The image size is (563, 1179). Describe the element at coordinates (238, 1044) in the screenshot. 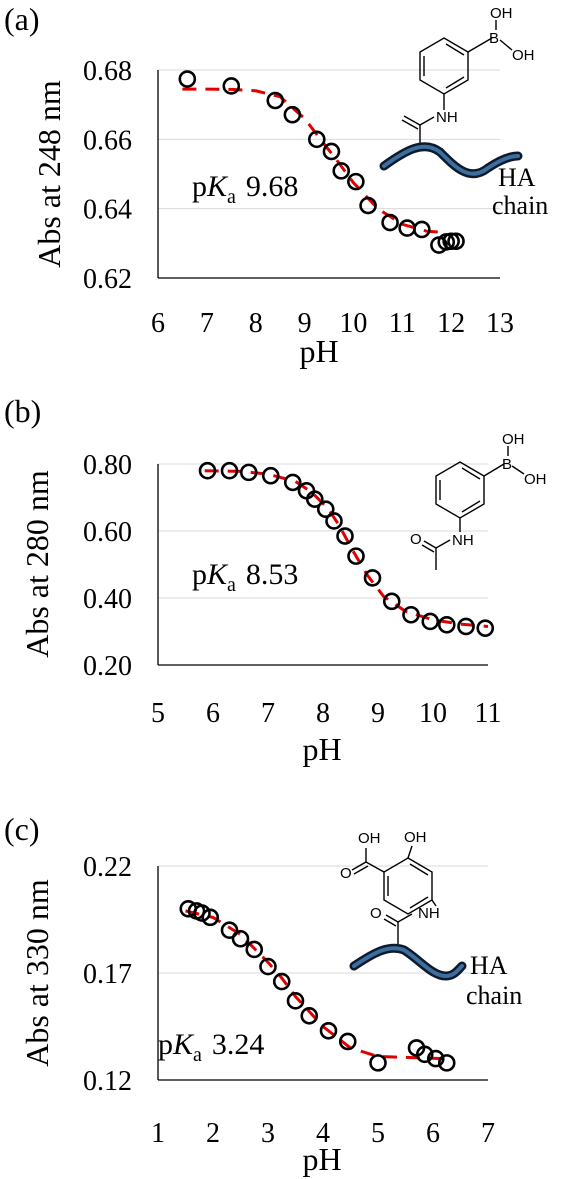

I see `pka-value: 3.24` at that location.